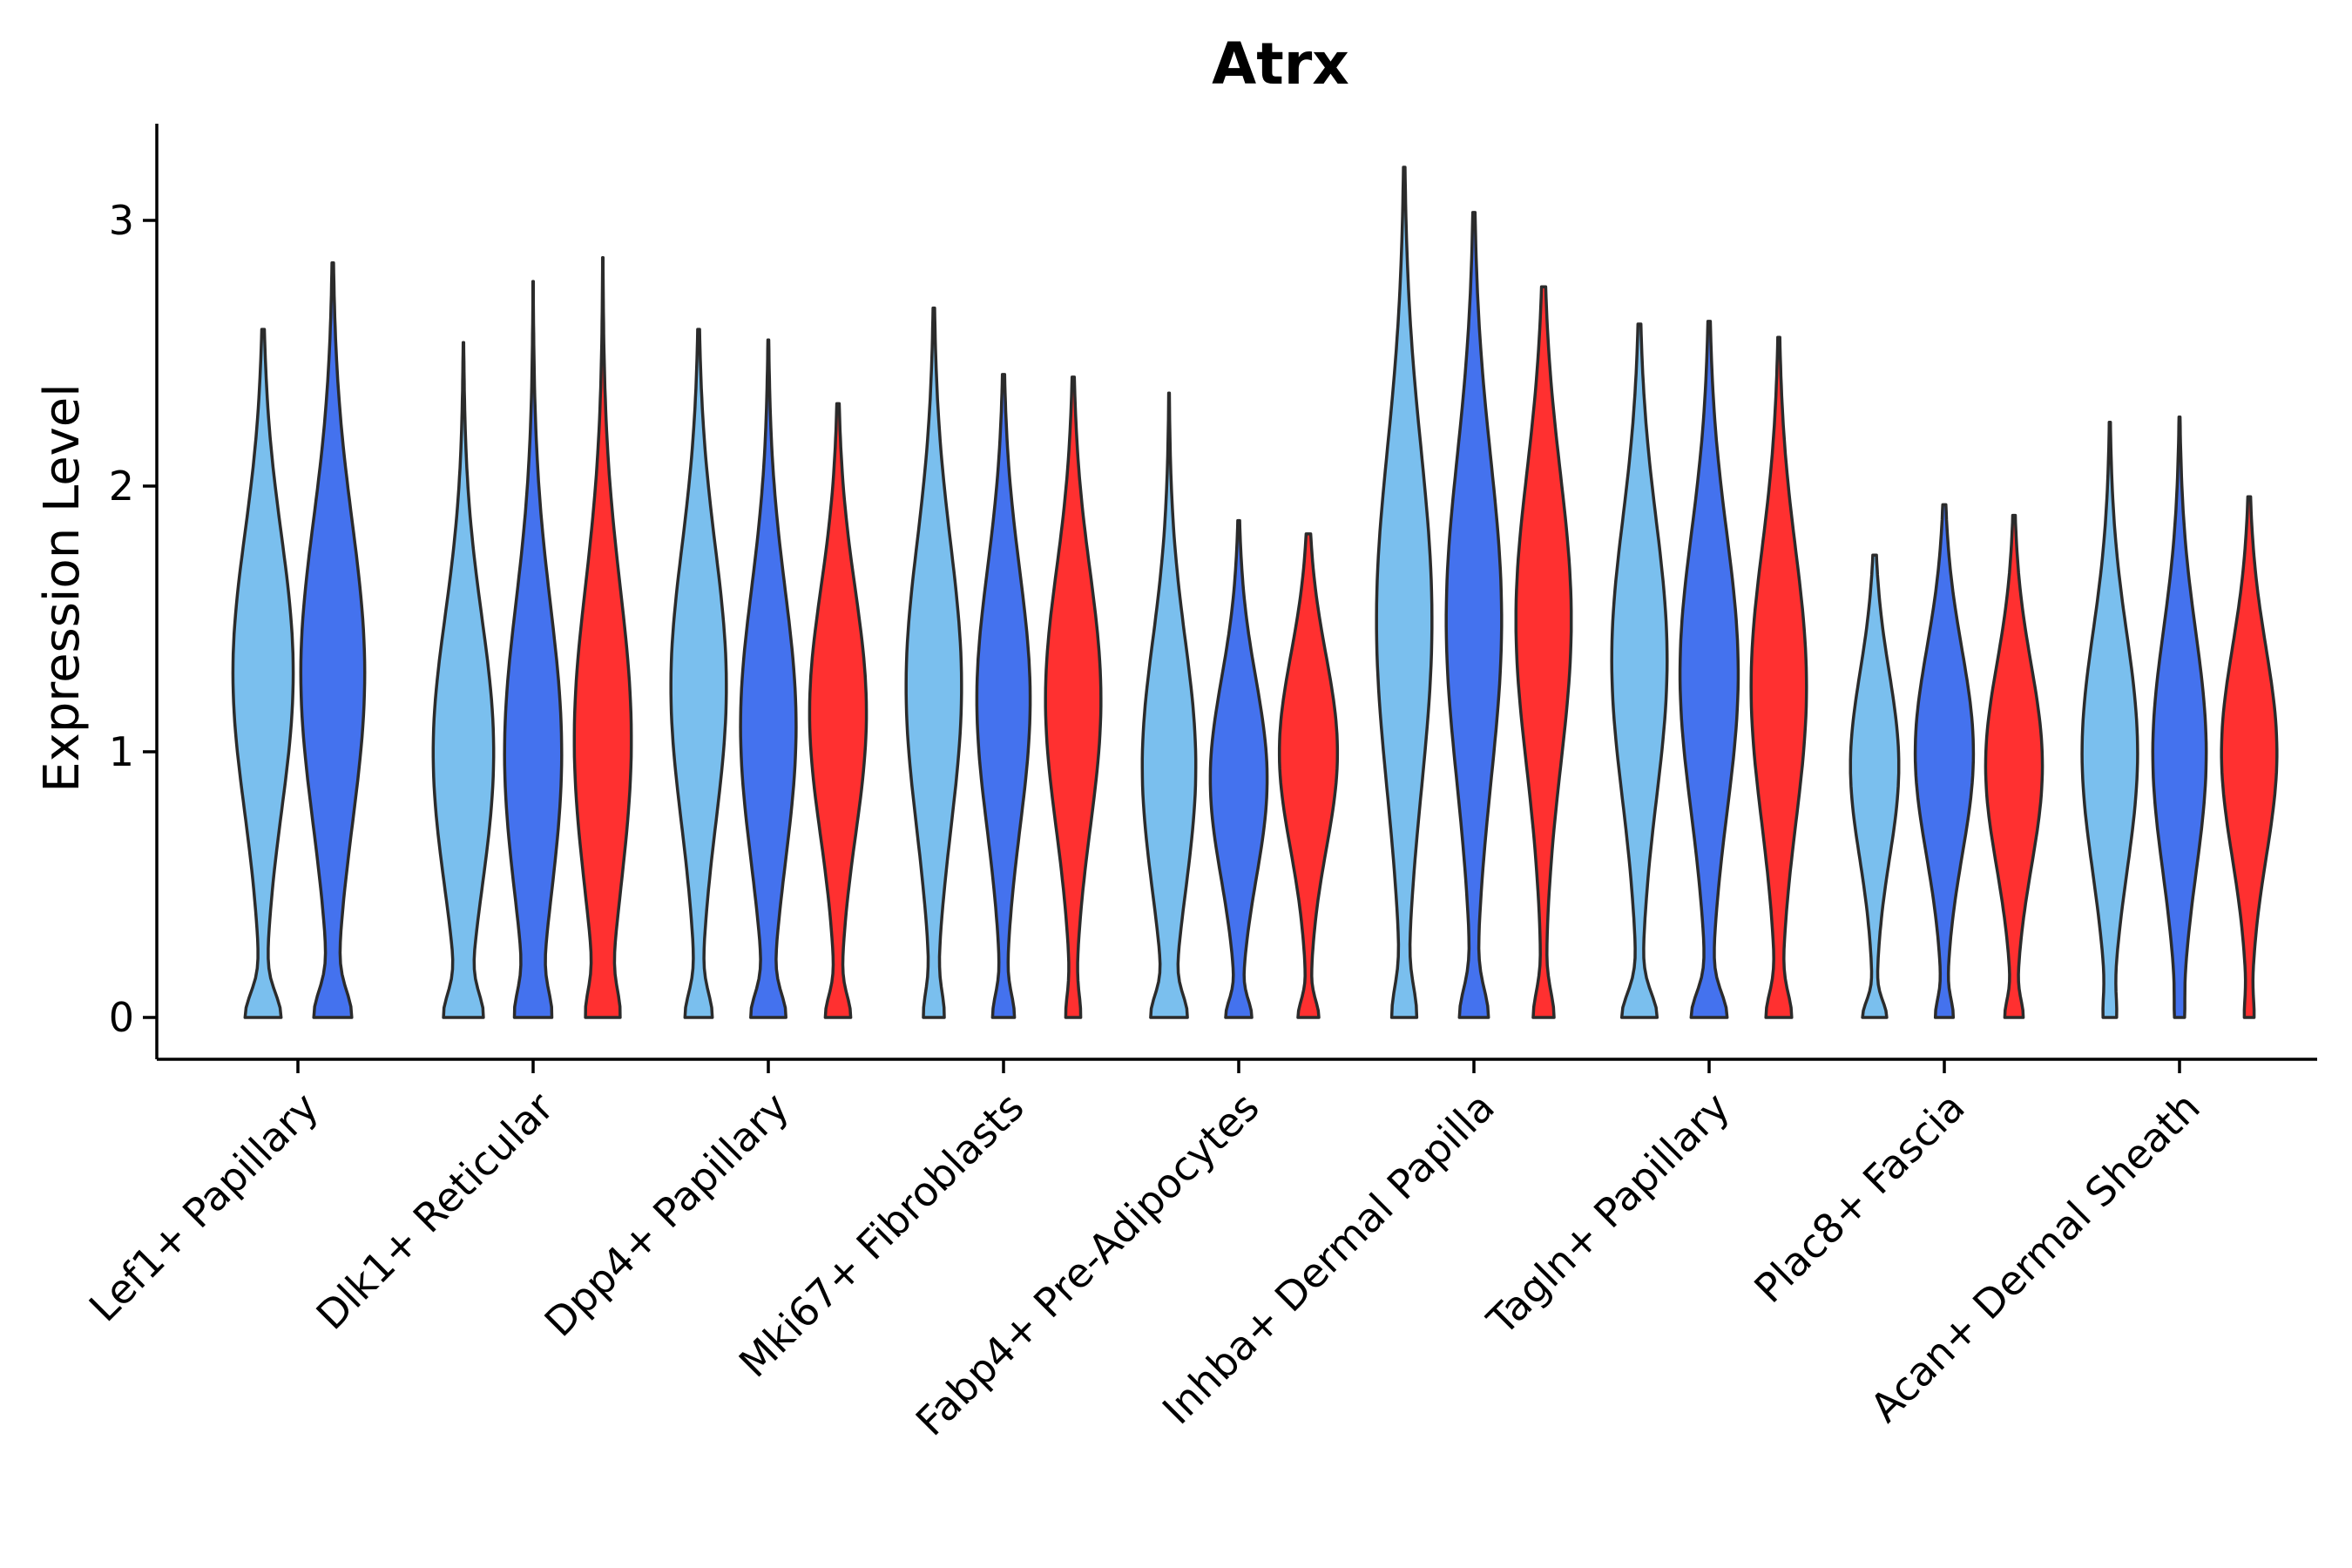 The width and height of the screenshot is (2352, 1568). Describe the element at coordinates (121, 220) in the screenshot. I see `y-tick-label-3: 3` at that location.